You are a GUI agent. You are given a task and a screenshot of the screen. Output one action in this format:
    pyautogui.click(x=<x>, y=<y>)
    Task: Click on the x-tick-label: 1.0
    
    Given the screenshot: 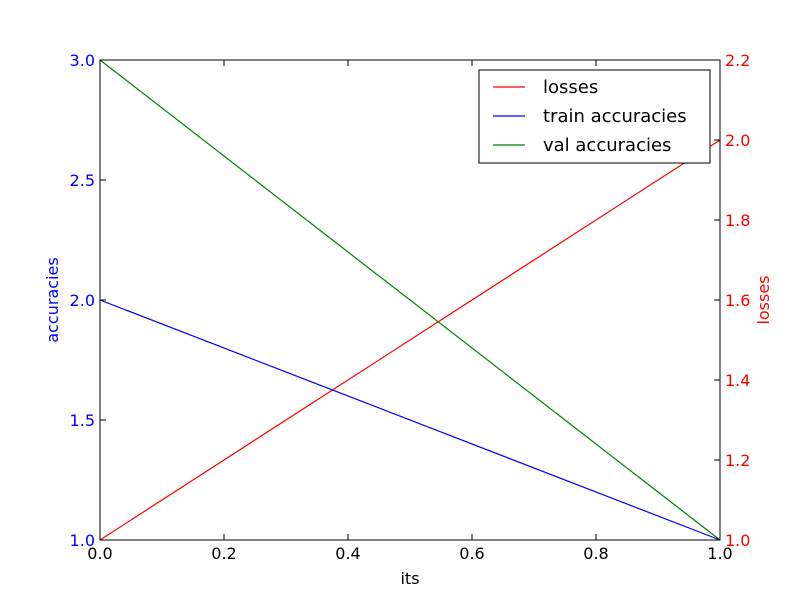 What is the action you would take?
    pyautogui.click(x=719, y=553)
    